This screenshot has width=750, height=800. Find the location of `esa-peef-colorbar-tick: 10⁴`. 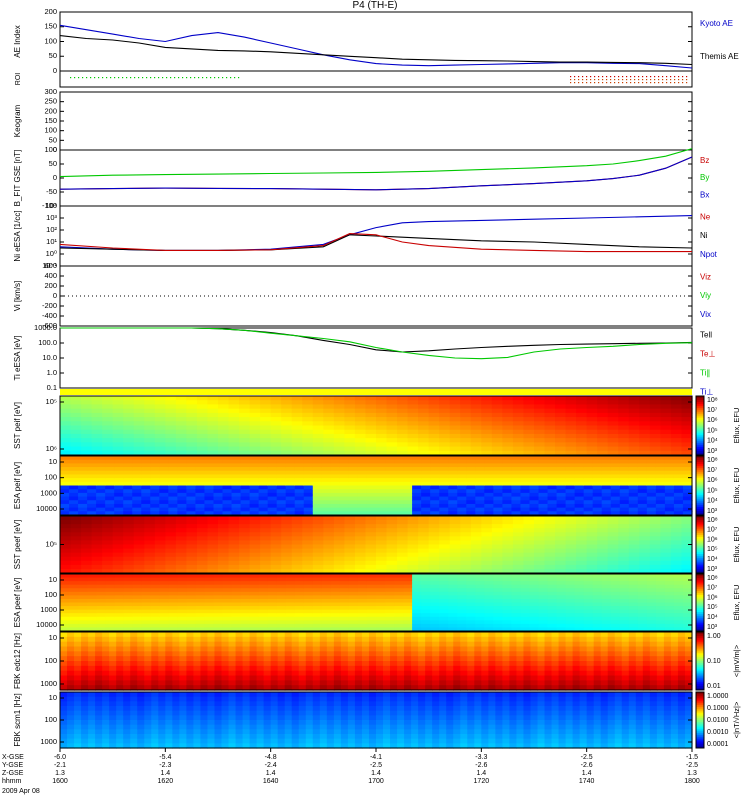

esa-peef-colorbar-tick: 10⁴ is located at coordinates (712, 617).